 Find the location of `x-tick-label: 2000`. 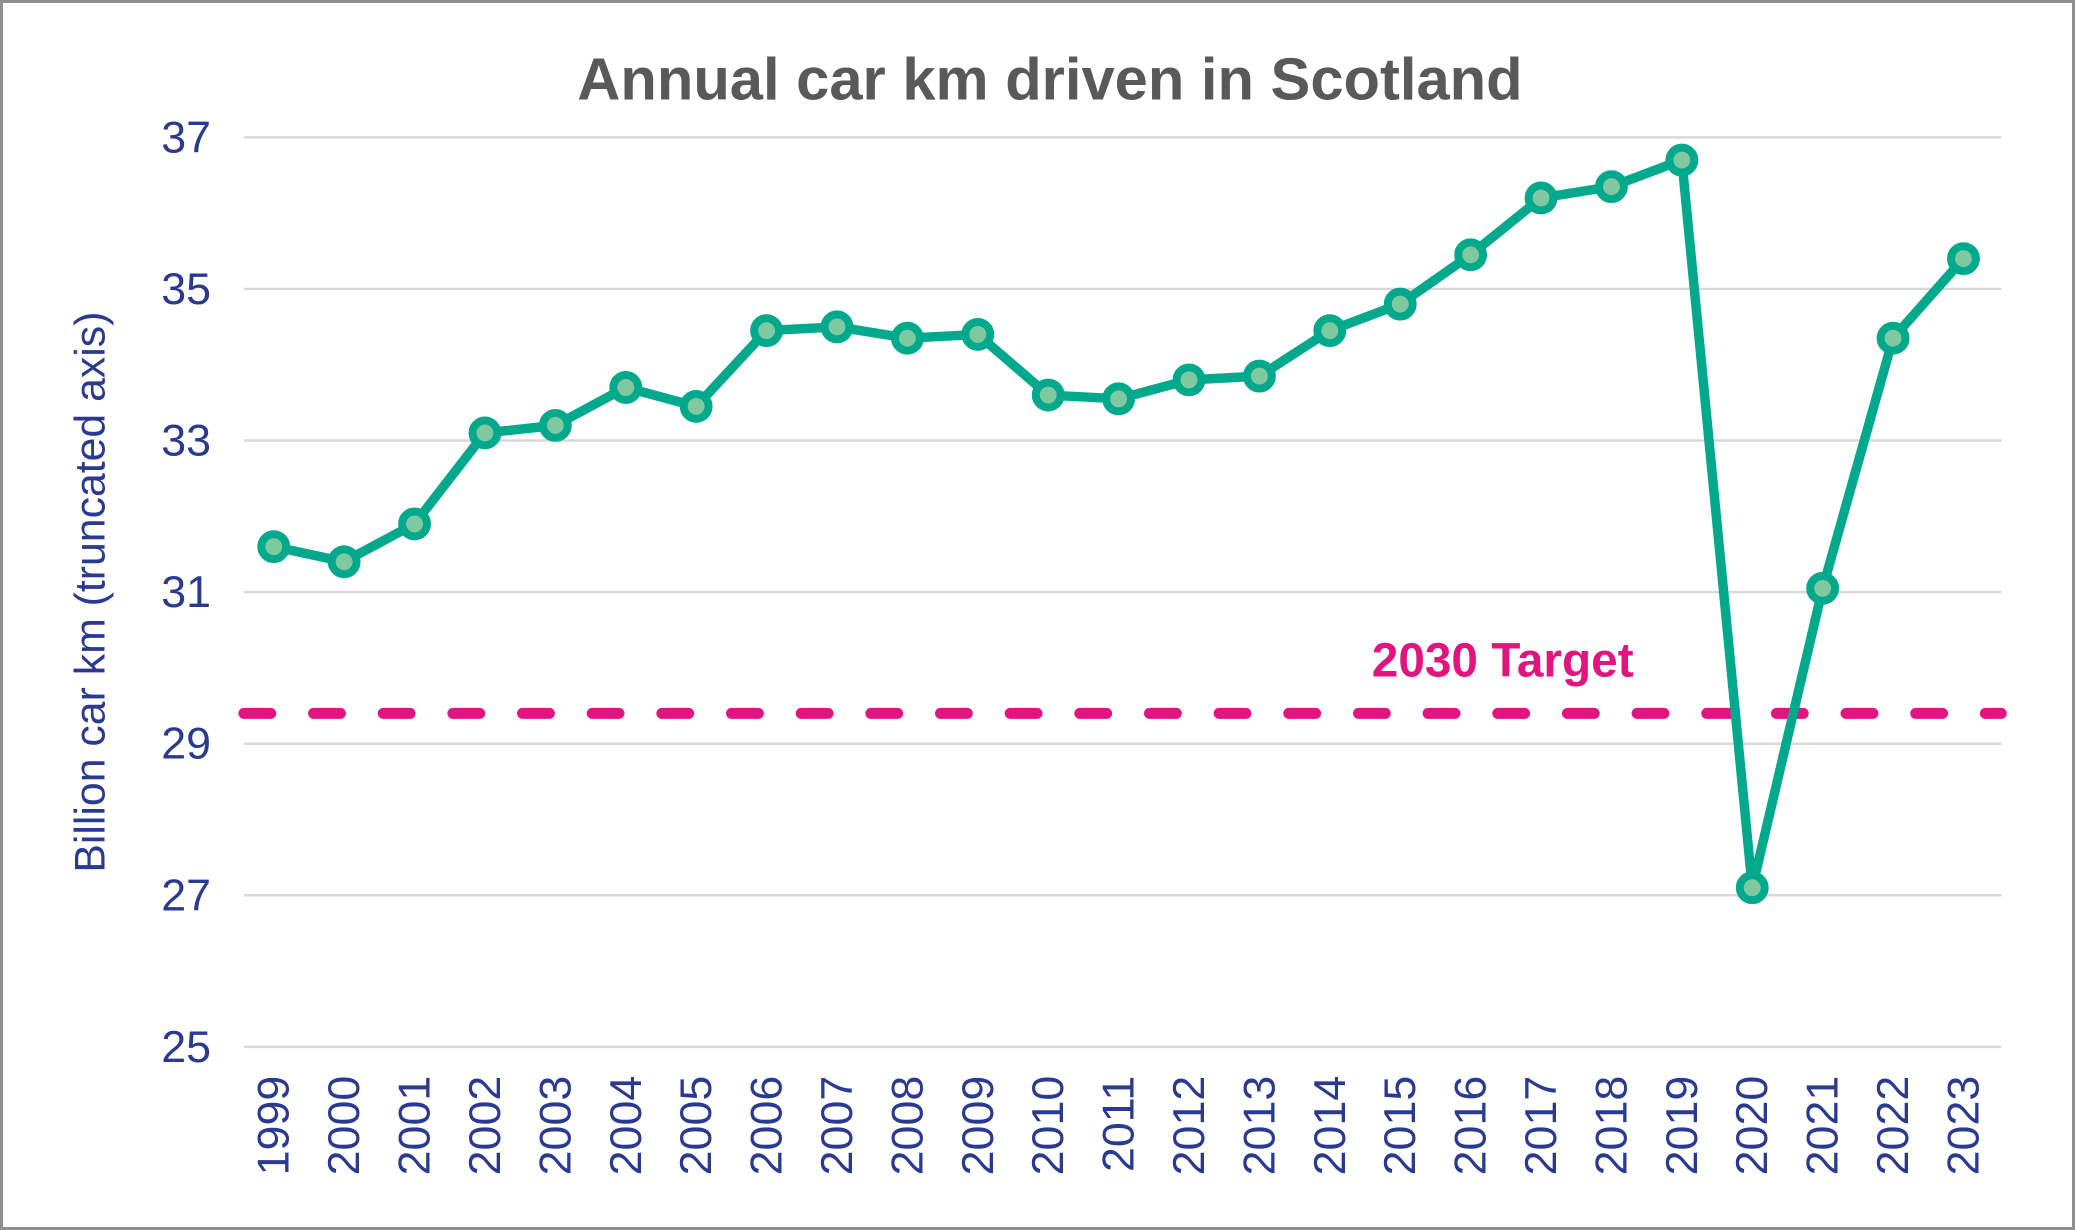

x-tick-label: 2000 is located at coordinates (344, 1126).